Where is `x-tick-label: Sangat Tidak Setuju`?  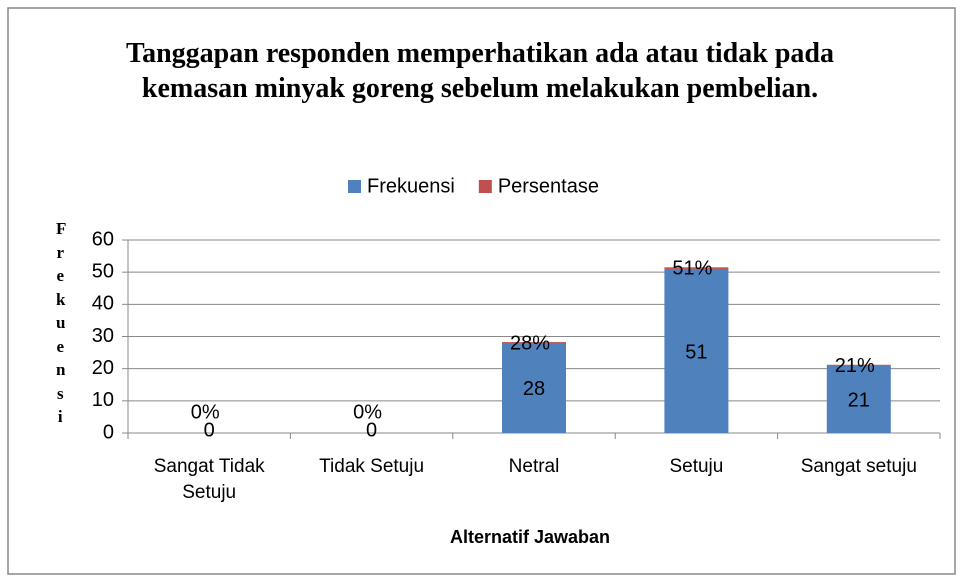 x-tick-label: Sangat Tidak Setuju is located at coordinates (209, 479).